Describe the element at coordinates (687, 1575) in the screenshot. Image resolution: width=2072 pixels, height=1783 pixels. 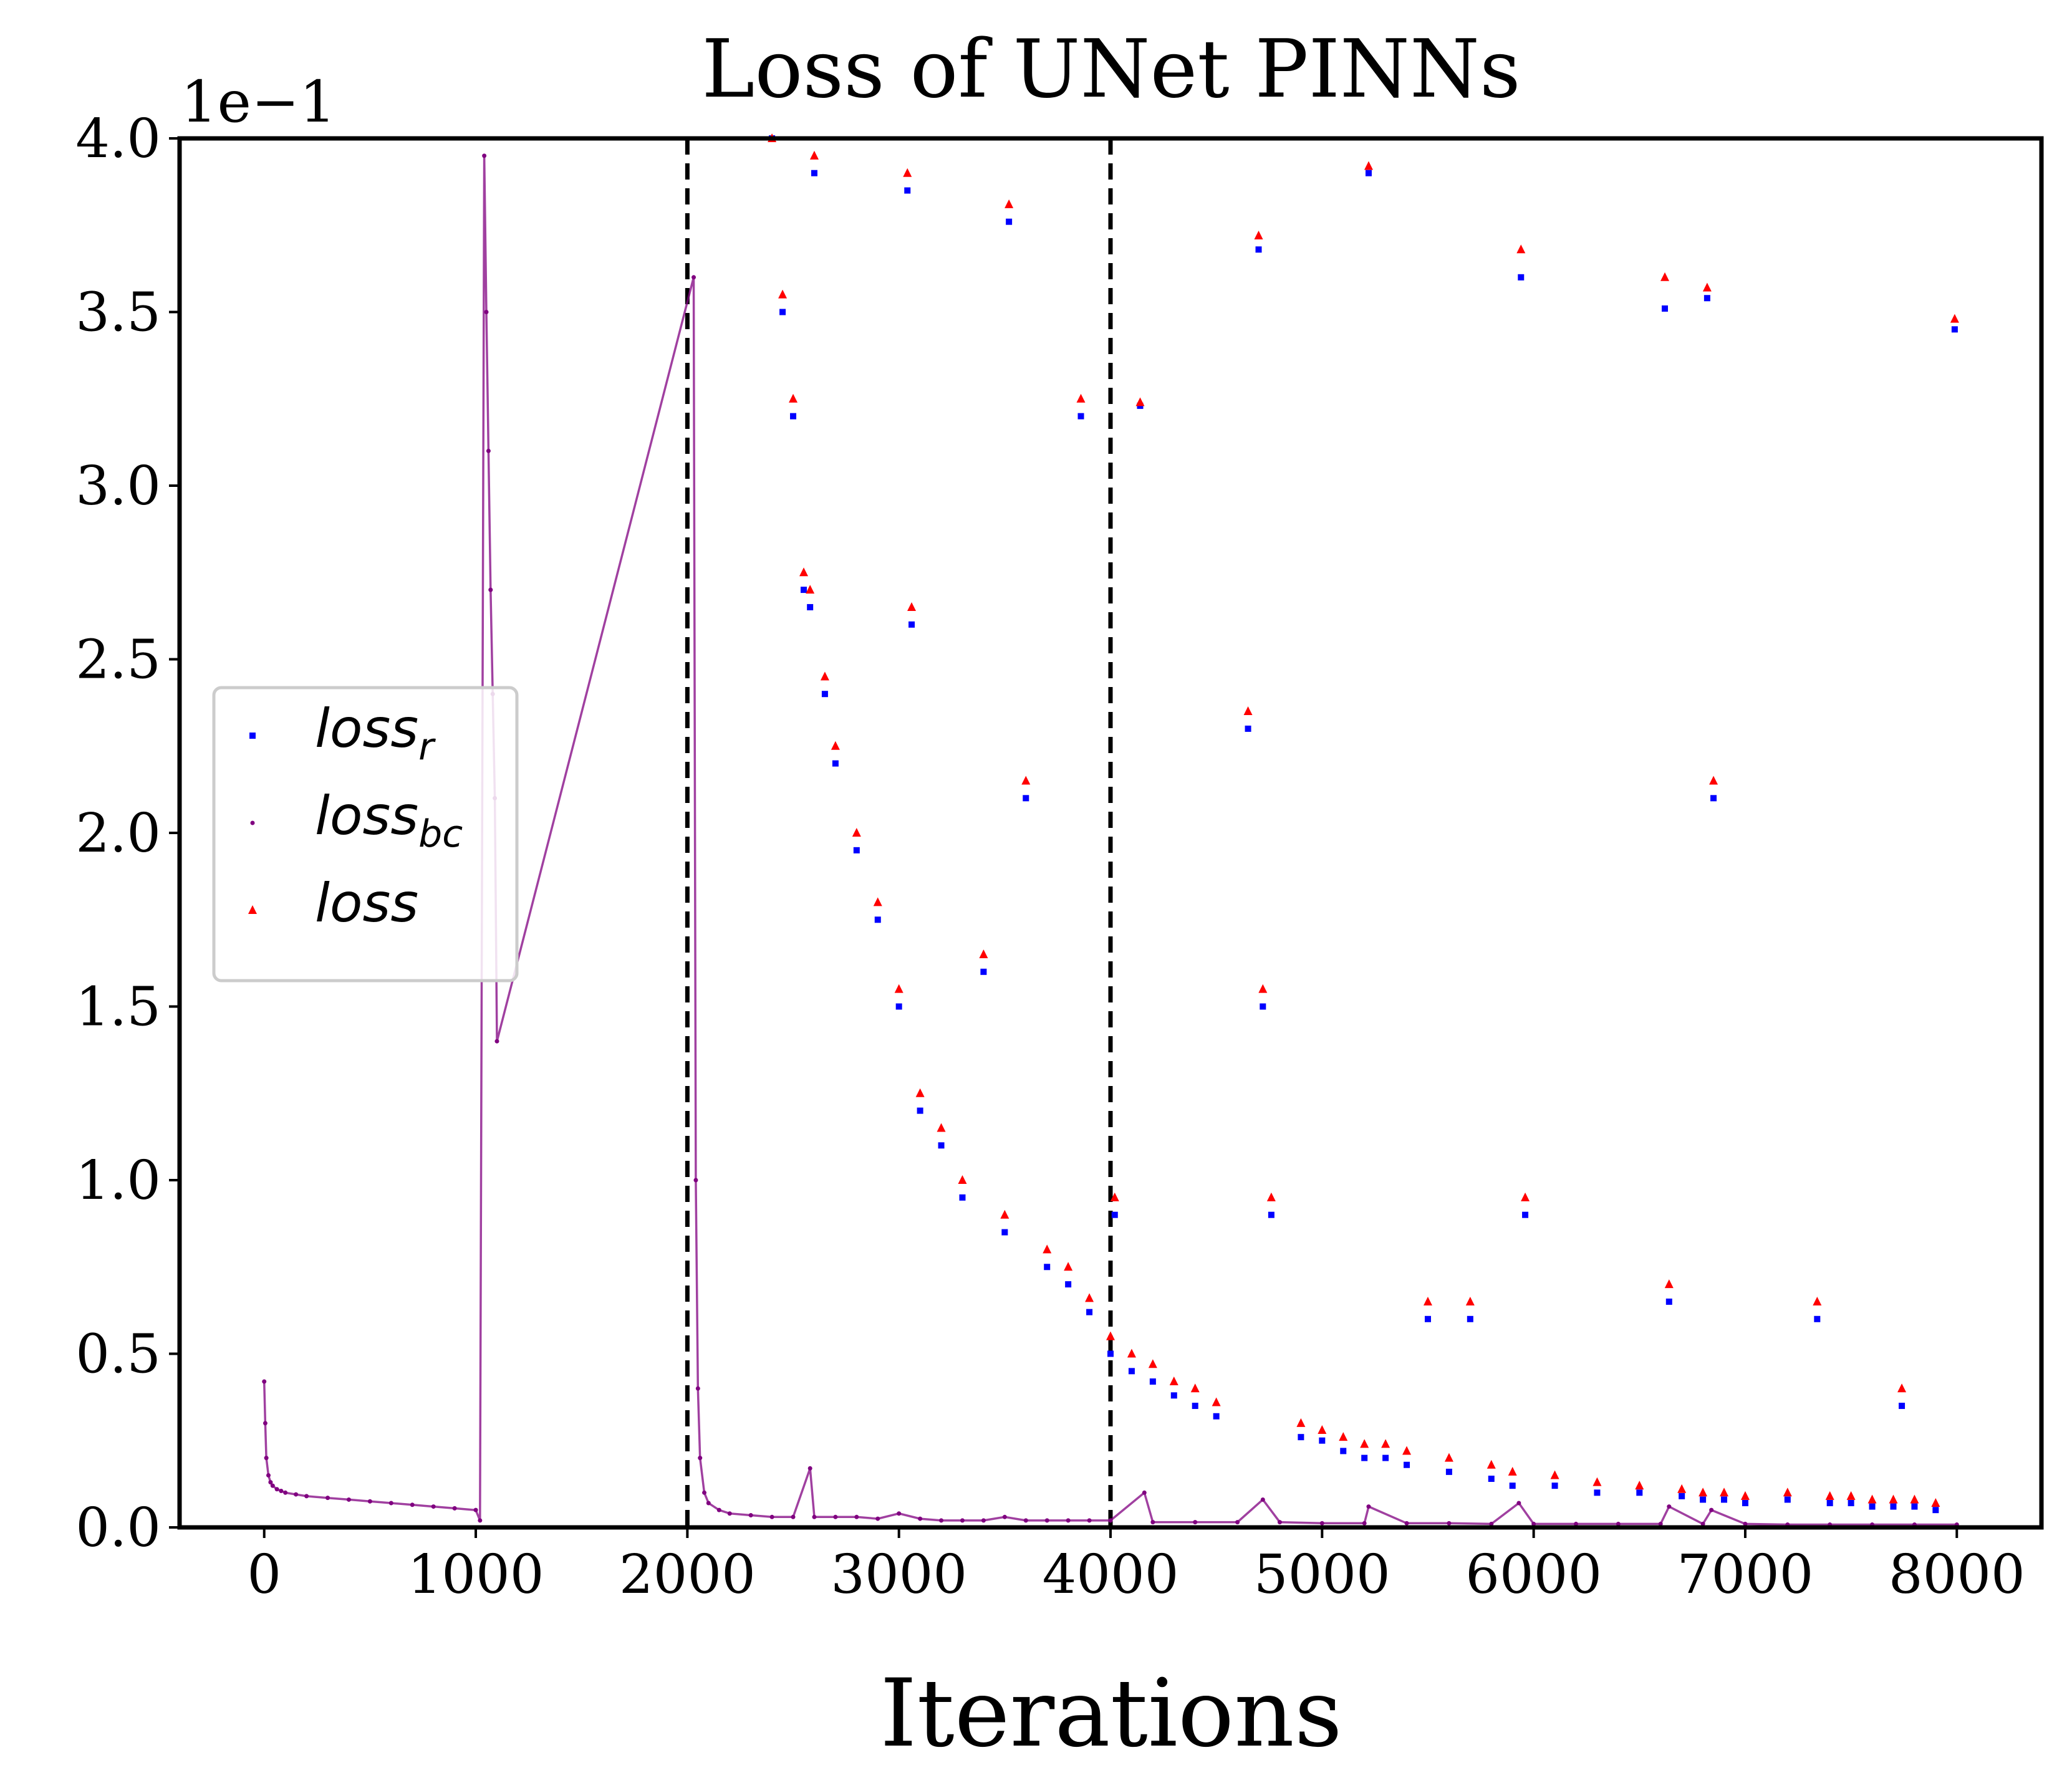
I see `x-tick-label: 2000` at that location.